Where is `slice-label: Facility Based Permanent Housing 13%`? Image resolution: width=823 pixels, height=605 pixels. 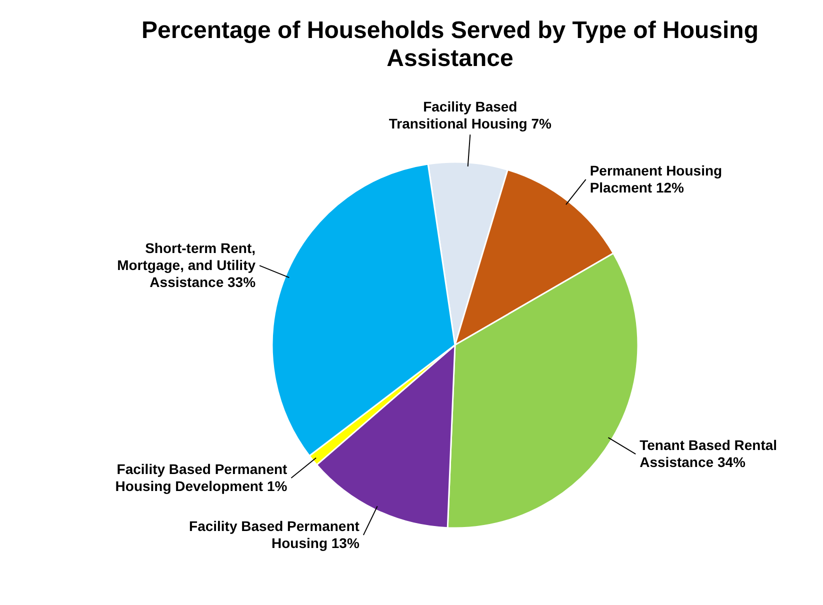
slice-label: Facility Based Permanent Housing 13% is located at coordinates (274, 535).